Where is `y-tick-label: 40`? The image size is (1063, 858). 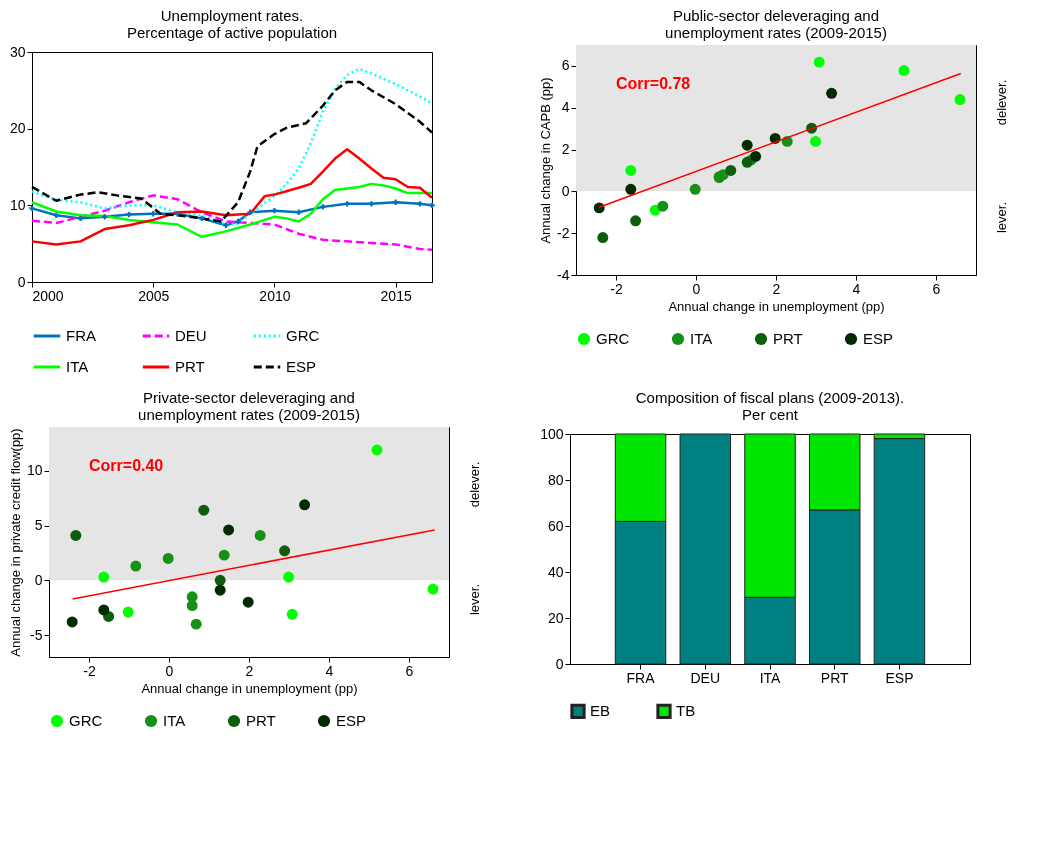
y-tick-label: 40 is located at coordinates (555, 571).